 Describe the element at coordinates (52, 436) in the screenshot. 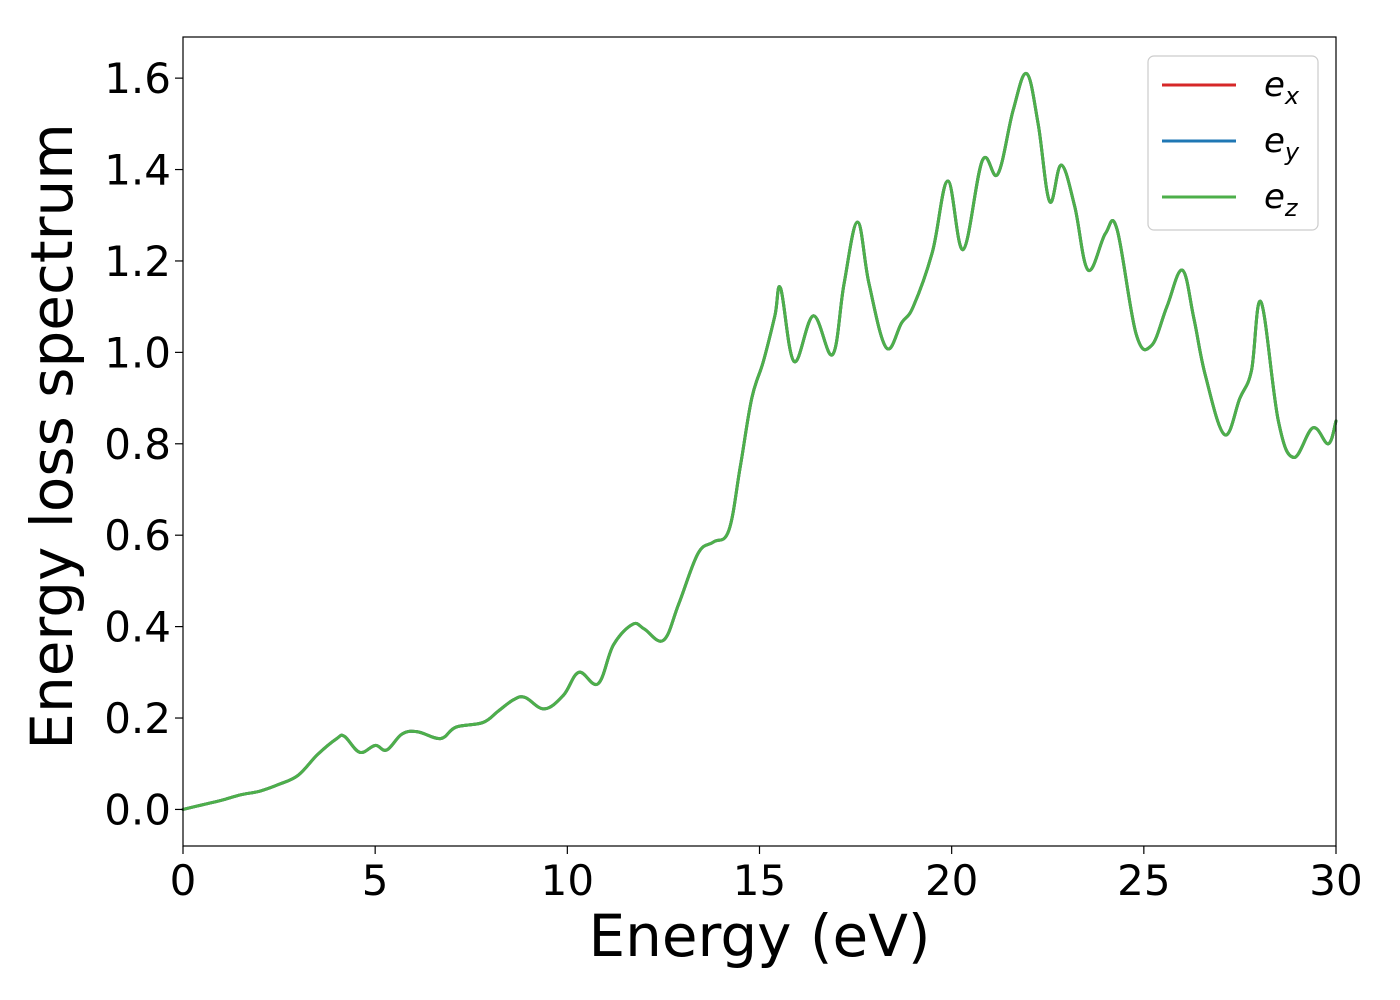

I see `y-axis-label: Energy loss spectrum` at that location.